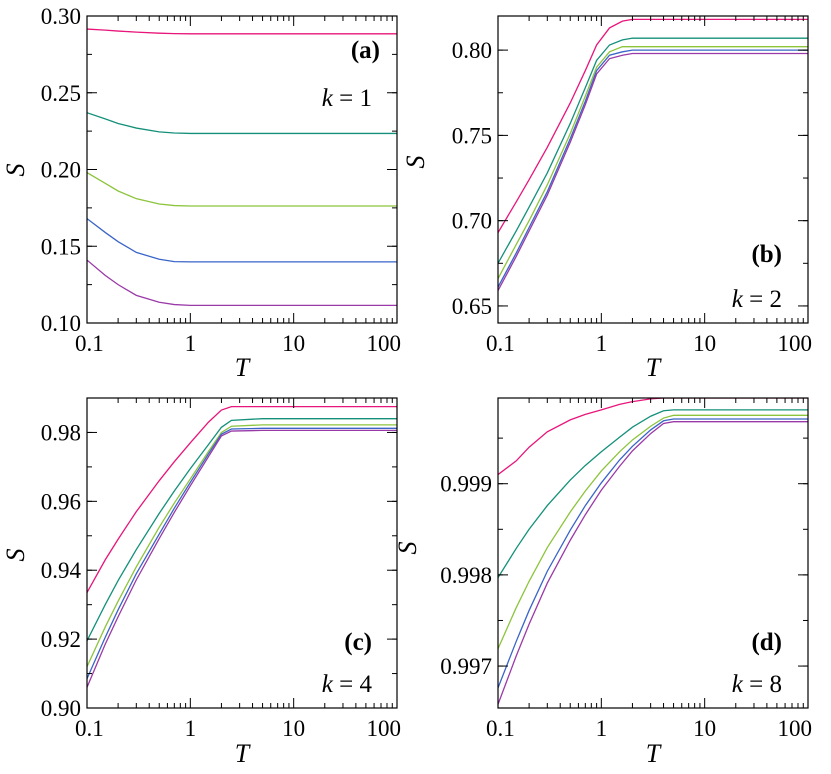 Image resolution: width=831 pixels, height=774 pixels. Describe the element at coordinates (415, 162) in the screenshot. I see `panel-b-y-title: S` at that location.